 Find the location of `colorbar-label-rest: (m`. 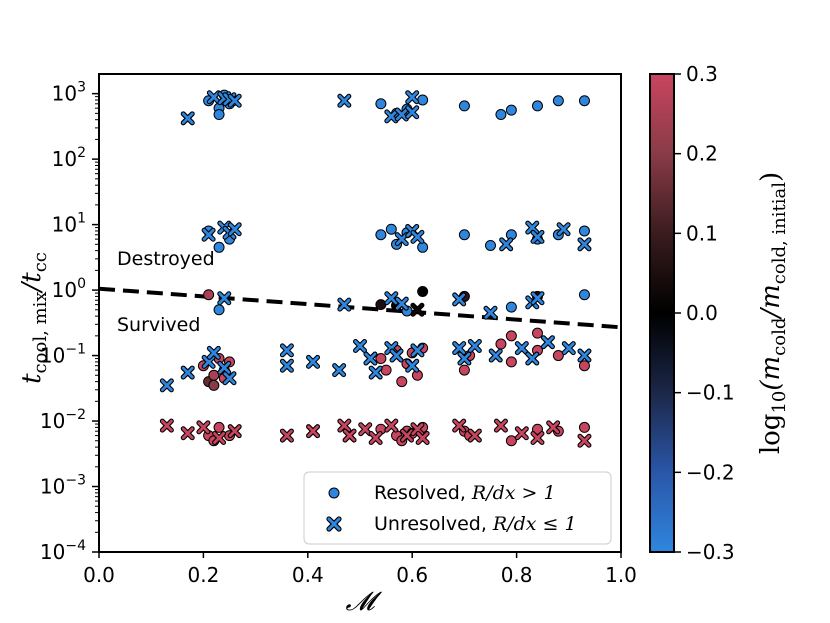

colorbar-label-rest: (m is located at coordinates (771, 373).